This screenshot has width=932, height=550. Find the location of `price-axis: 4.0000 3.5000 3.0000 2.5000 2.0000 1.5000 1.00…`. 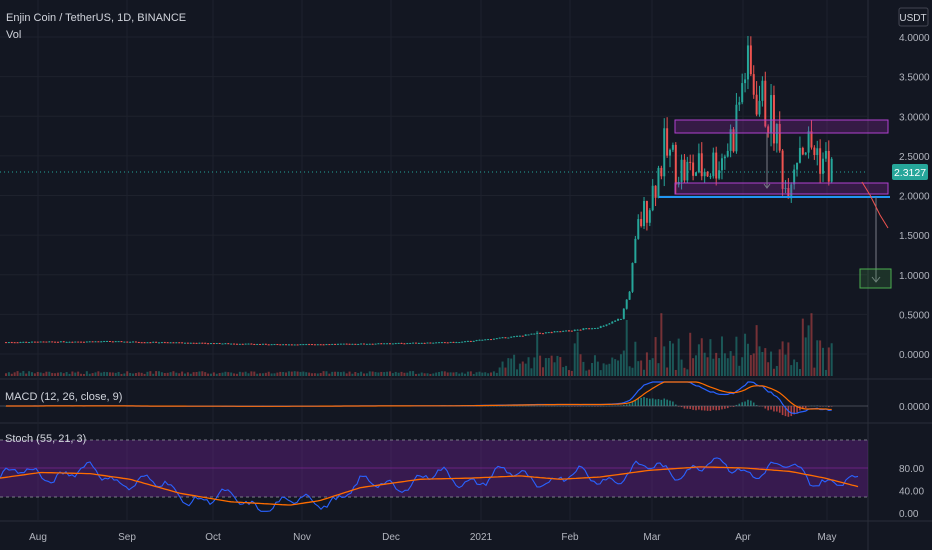

price-axis: 4.0000 3.5000 3.0000 2.5000 2.0000 1.5000 1.00… is located at coordinates (914, 197).